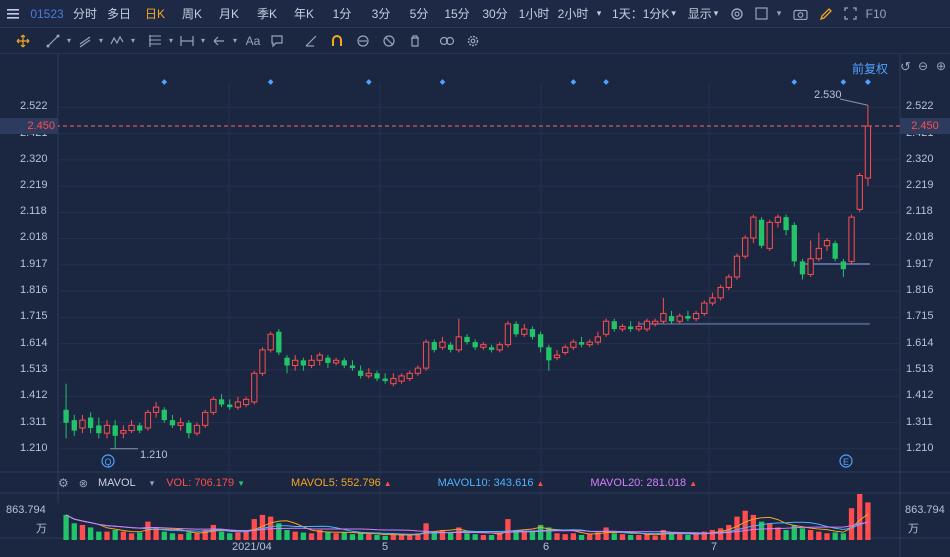 The height and width of the screenshot is (557, 950). I want to click on price-tick-label: 1.715, so click(34, 316).